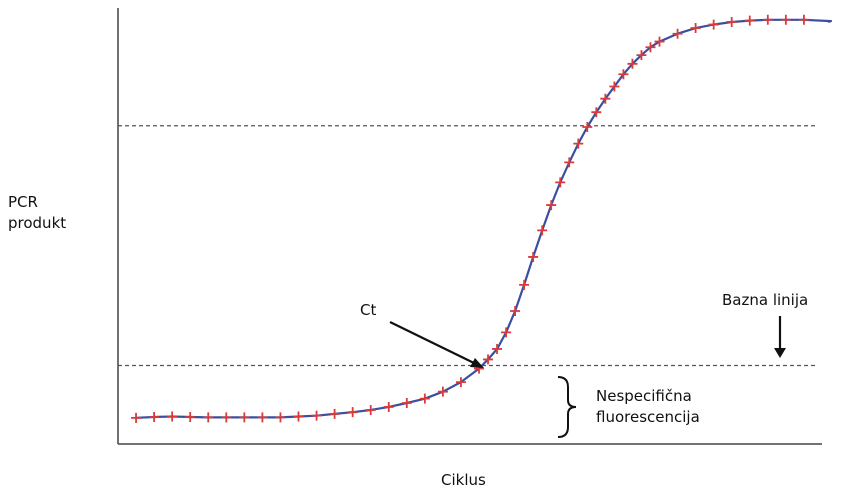 Image resolution: width=841 pixels, height=499 pixels. Describe the element at coordinates (368, 310) in the screenshot. I see `ct-label: Ct` at that location.